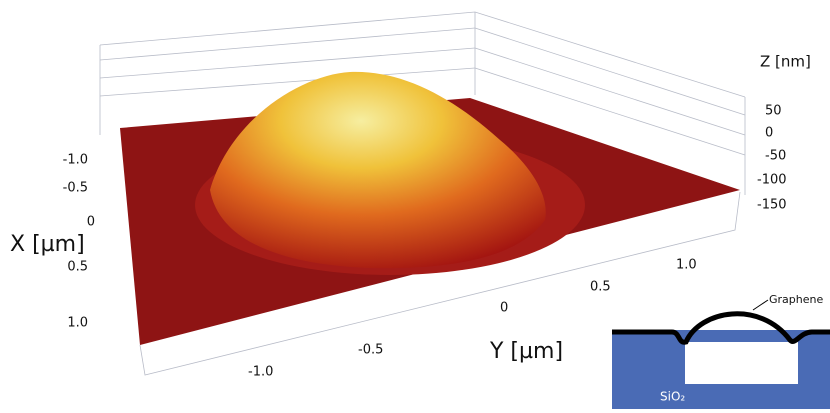 Image resolution: width=830 pixels, height=413 pixels. Describe the element at coordinates (91, 222) in the screenshot. I see `x-tick-label: 0` at that location.